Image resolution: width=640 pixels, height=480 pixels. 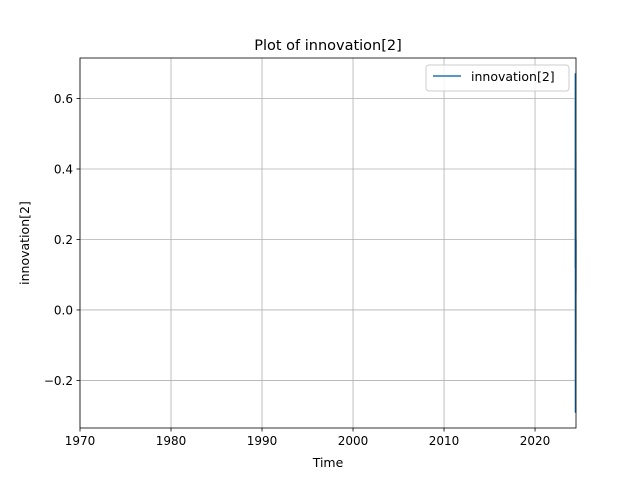 I want to click on x-tick-label: 2020, so click(x=535, y=441).